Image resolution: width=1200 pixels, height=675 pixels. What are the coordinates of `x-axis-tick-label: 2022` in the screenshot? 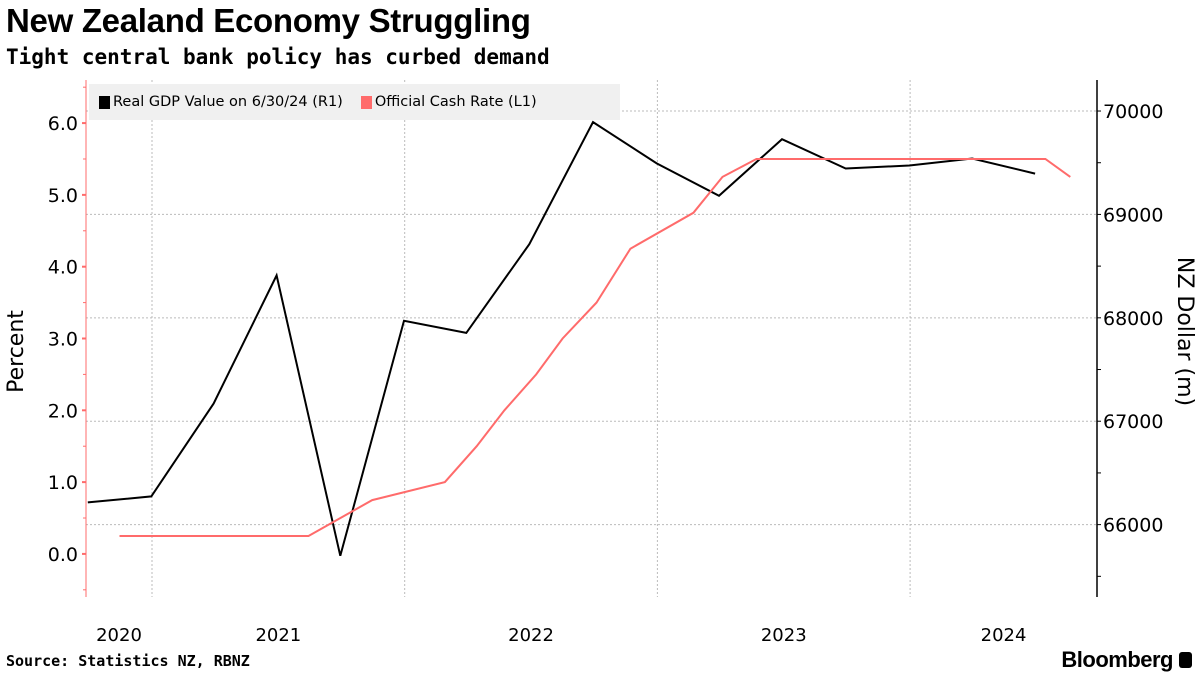 It's located at (531, 635).